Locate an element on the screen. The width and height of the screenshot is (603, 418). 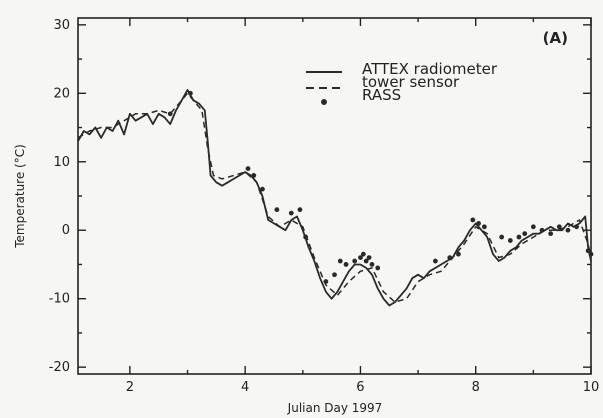
y-axis-title: Temperature (°C) is located at coordinates (20, 196).